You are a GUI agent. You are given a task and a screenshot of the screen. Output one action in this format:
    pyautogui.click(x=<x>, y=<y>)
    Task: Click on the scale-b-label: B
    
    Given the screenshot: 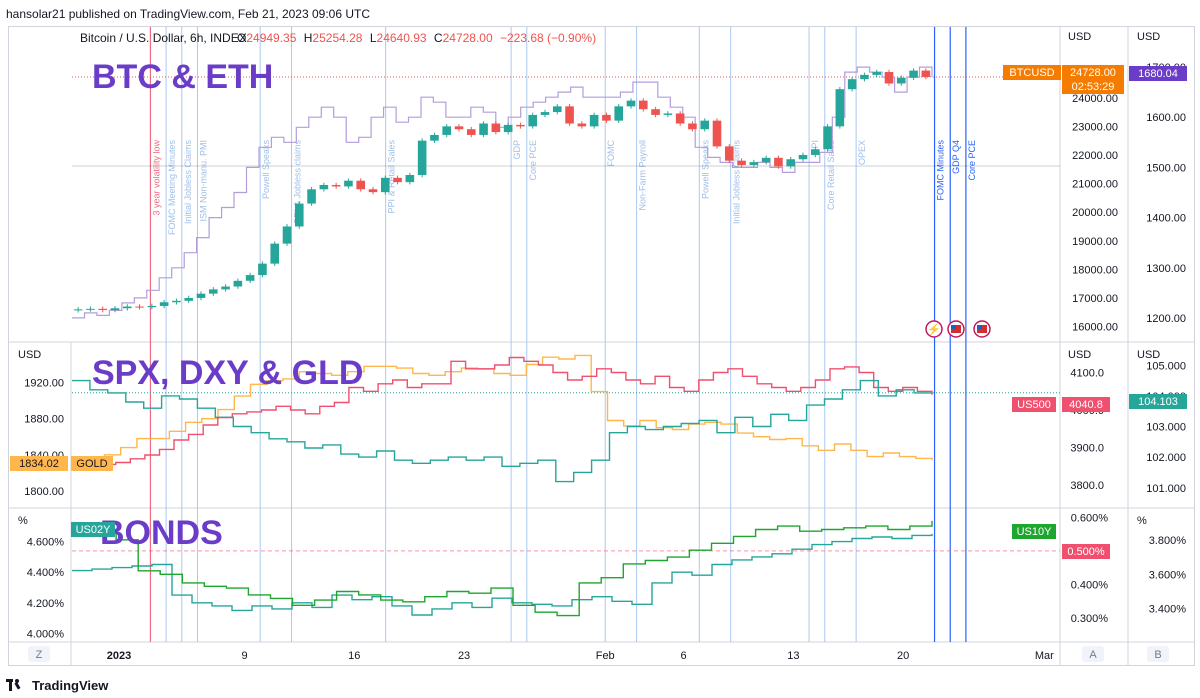 What is the action you would take?
    pyautogui.click(x=1157, y=655)
    